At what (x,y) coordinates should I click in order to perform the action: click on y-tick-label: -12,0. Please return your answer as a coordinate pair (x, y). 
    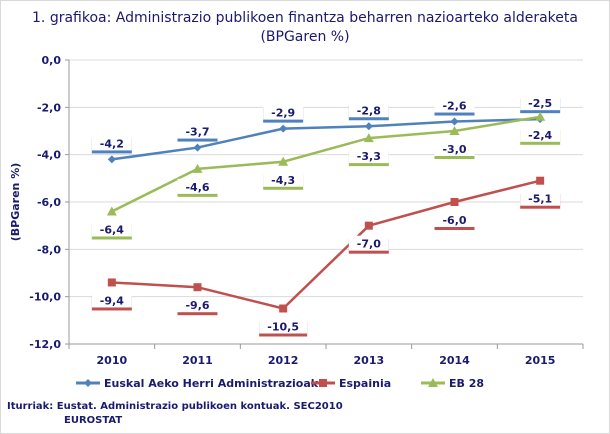
    Looking at the image, I should click on (45, 344).